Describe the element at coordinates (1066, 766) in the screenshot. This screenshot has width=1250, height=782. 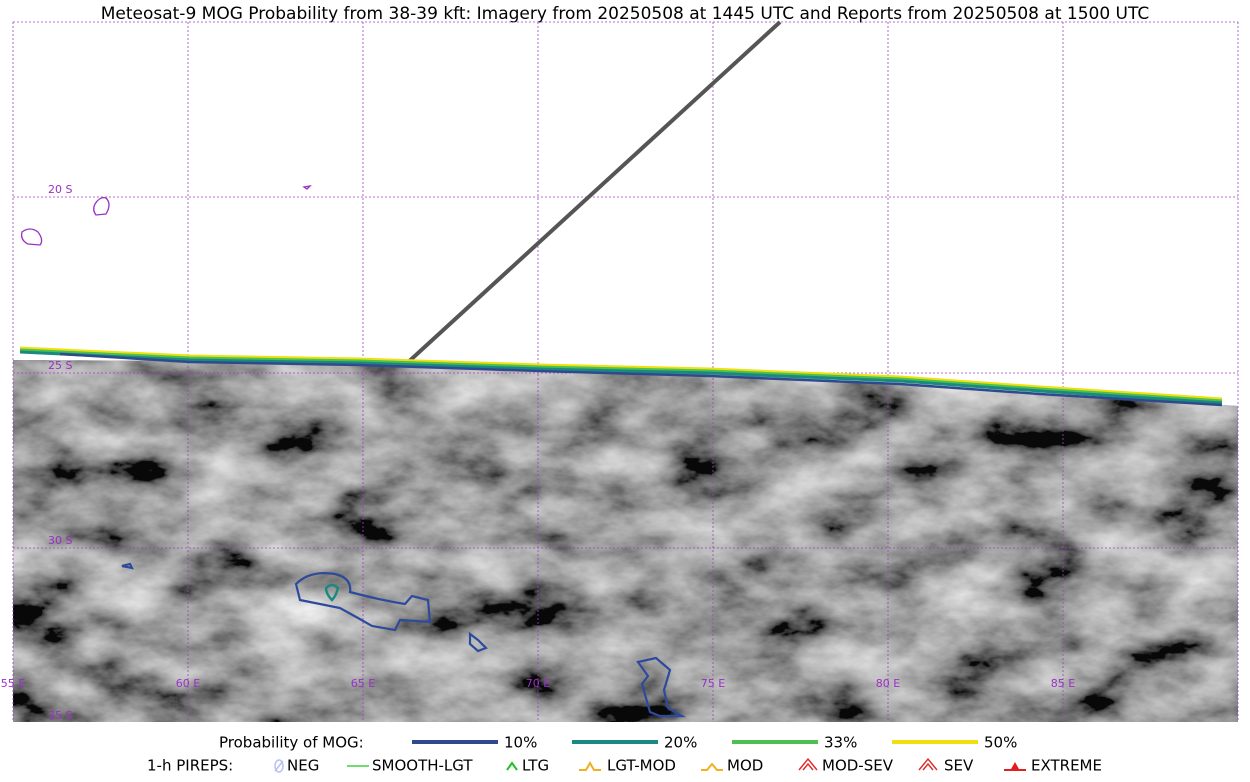
I see `legend-label: EXTREME` at that location.